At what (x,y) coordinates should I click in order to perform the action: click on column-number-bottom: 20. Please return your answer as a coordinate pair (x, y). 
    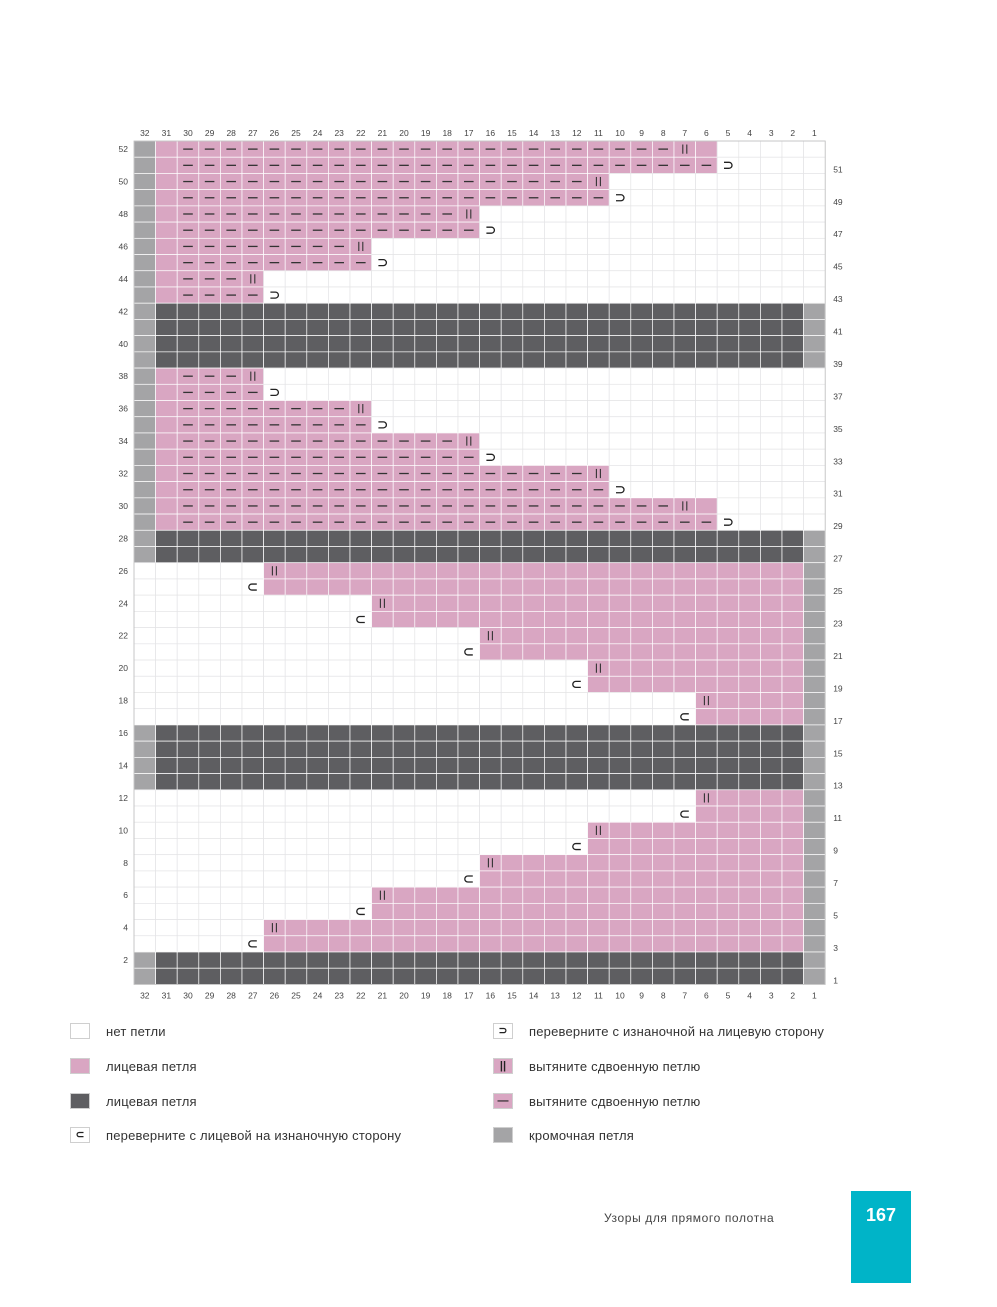
    Looking at the image, I should click on (404, 995).